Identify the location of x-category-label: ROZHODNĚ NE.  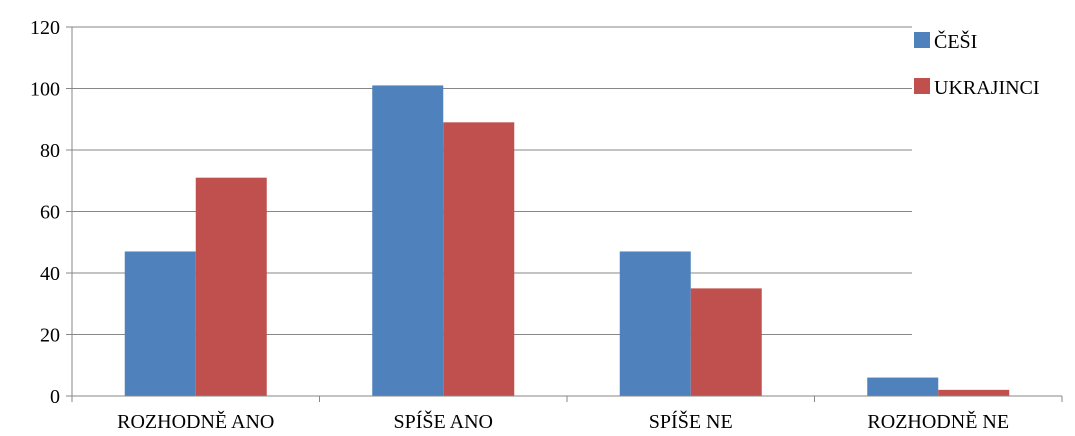
(938, 421).